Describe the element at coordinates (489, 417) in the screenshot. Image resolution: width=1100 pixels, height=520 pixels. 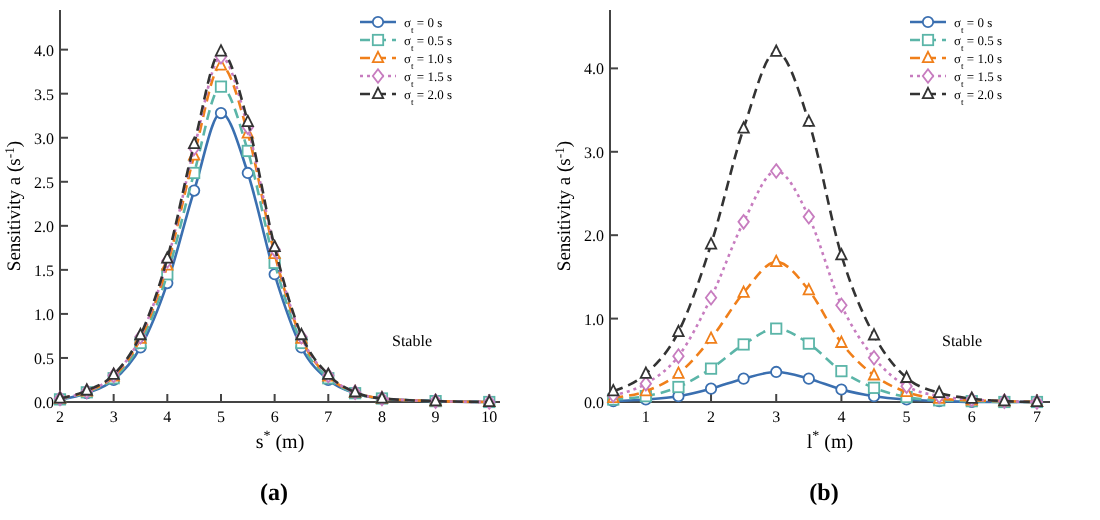
I see `x-tick-label: 10` at that location.